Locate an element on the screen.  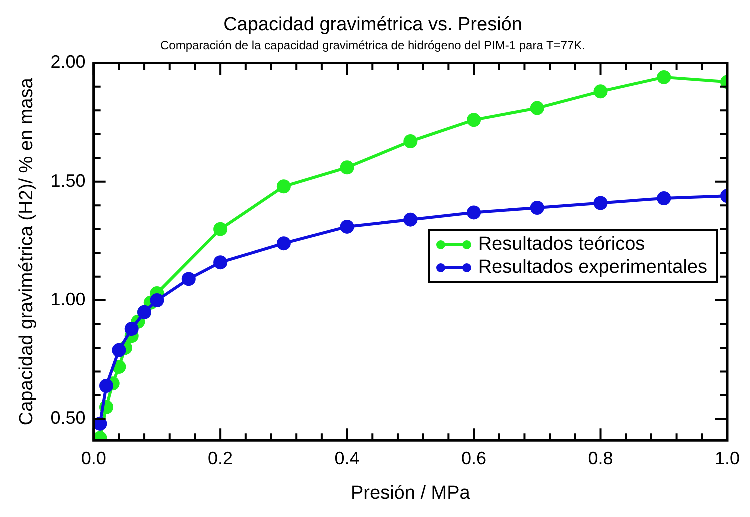
legend-label: Resultados teóricos is located at coordinates (562, 244).